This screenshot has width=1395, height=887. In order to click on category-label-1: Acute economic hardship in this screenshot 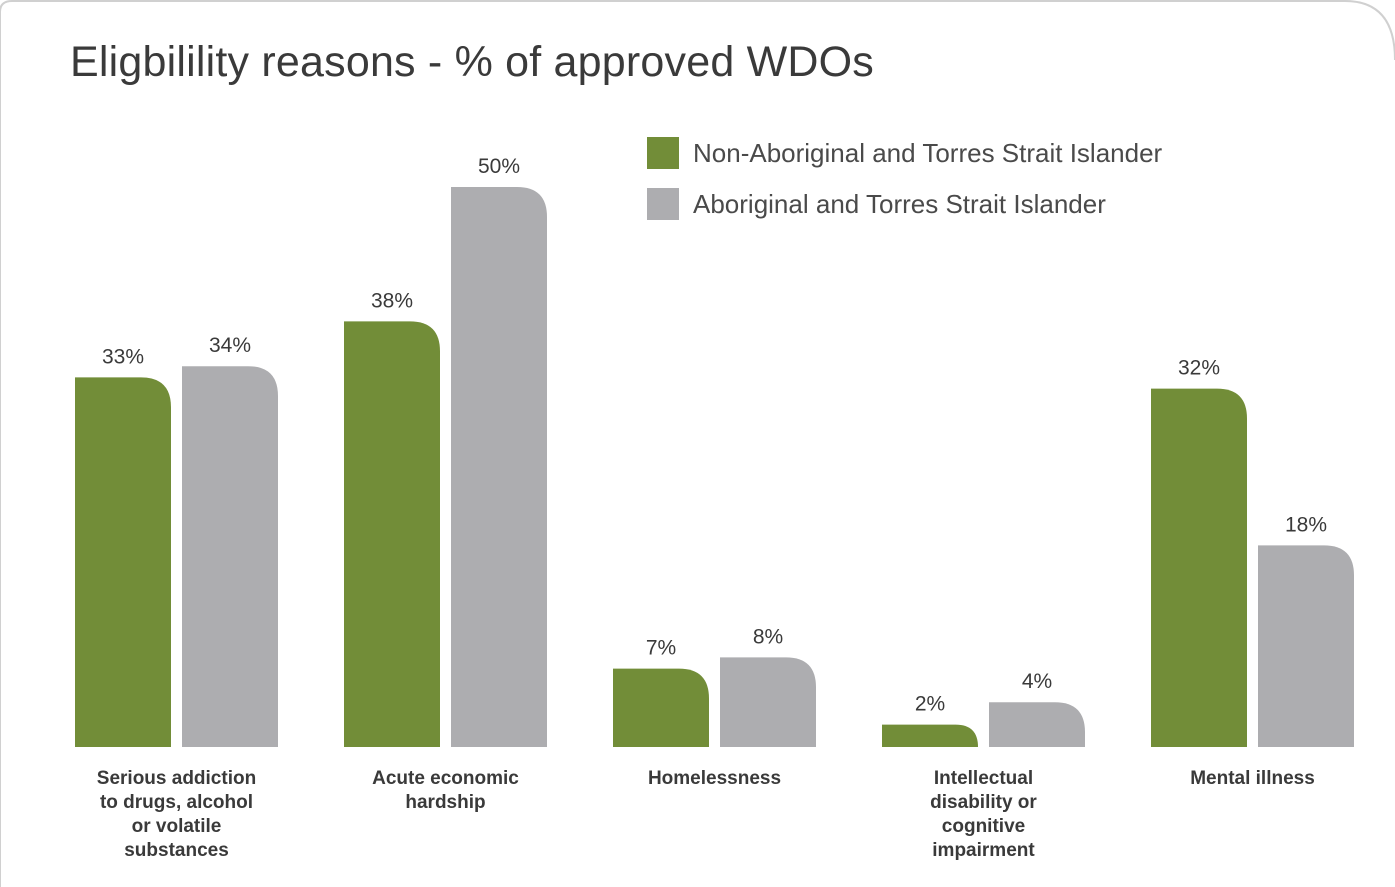, I will do `click(445, 790)`.